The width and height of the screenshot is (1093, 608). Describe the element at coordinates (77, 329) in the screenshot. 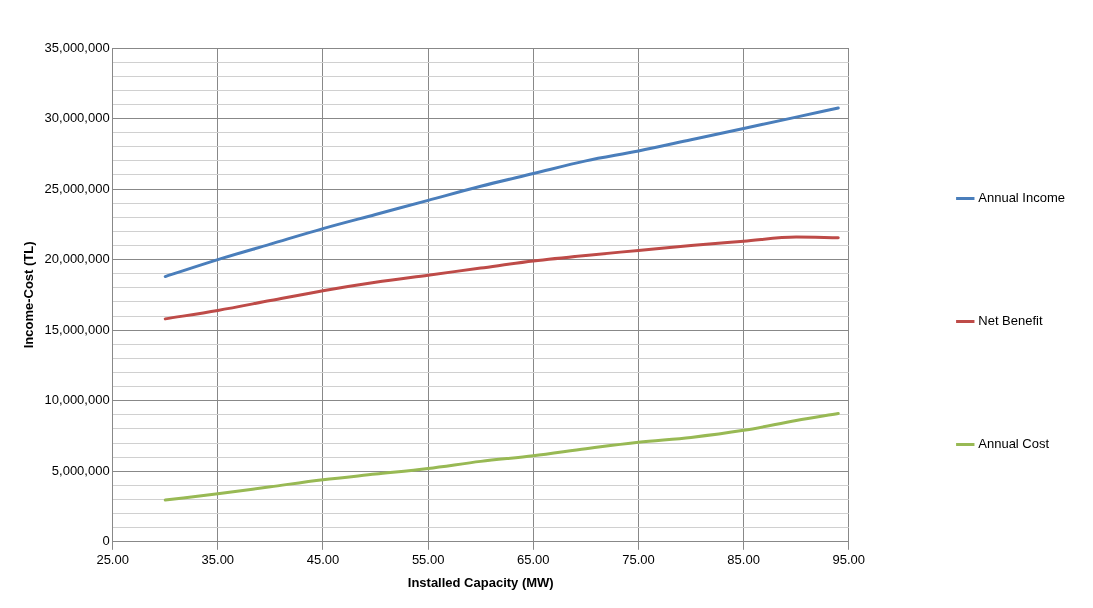

I see `y-tick-label: 15,000,000` at that location.